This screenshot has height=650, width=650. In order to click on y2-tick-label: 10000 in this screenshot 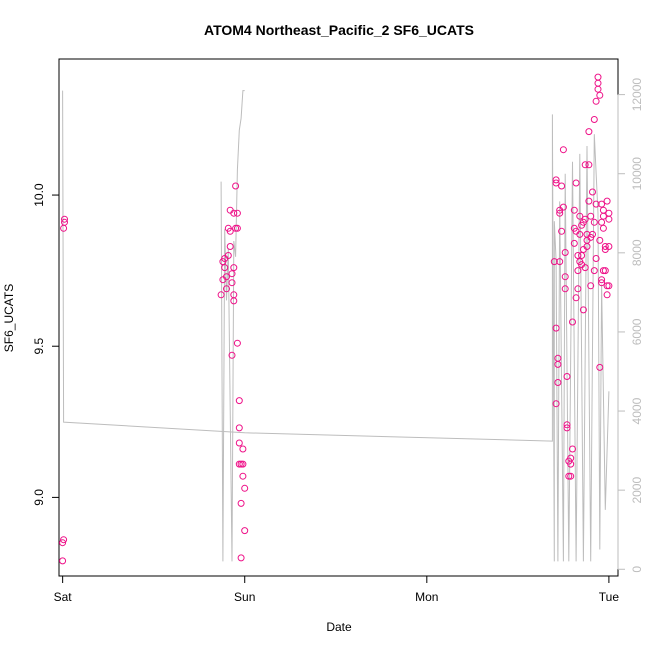, I will do `click(637, 174)`.